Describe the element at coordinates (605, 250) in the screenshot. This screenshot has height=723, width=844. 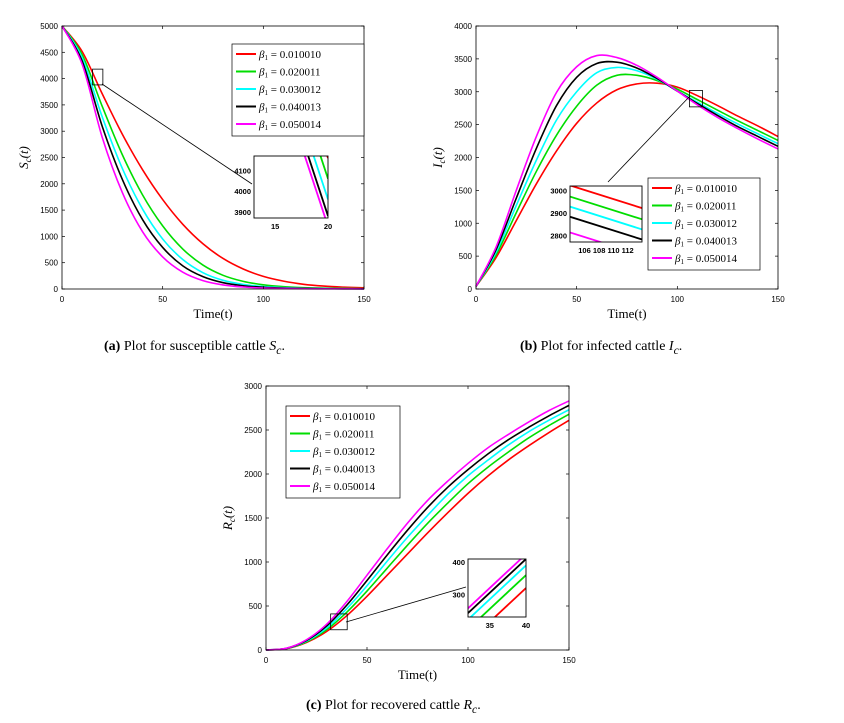
I see `inset-x-tick-labels: 106 108 110 112` at that location.